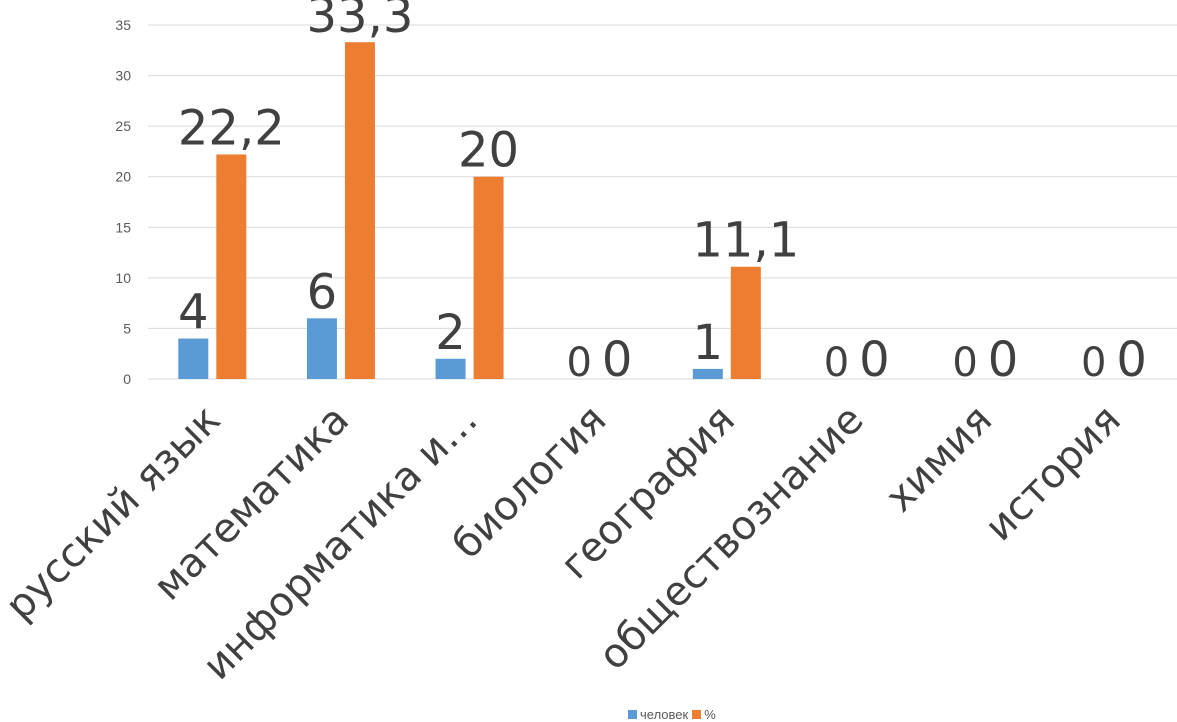  What do you see at coordinates (488, 151) in the screenshot?
I see `data-label: 20` at bounding box center [488, 151].